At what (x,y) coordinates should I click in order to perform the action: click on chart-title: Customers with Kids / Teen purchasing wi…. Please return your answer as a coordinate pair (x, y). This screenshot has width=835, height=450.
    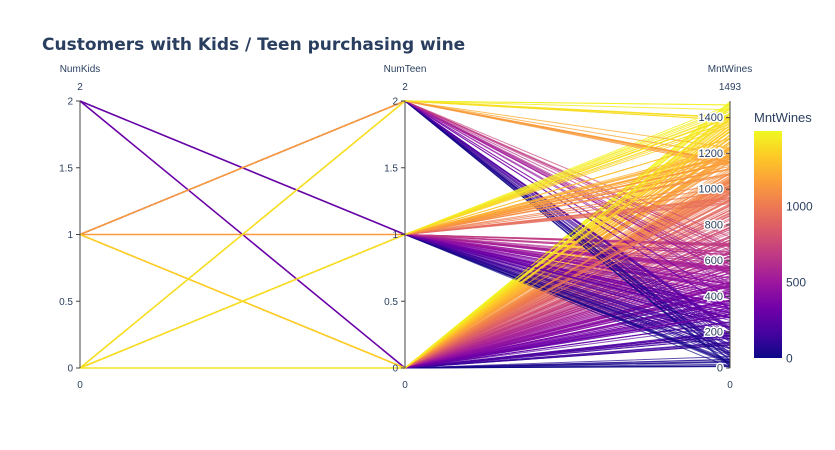
    Looking at the image, I should click on (253, 45).